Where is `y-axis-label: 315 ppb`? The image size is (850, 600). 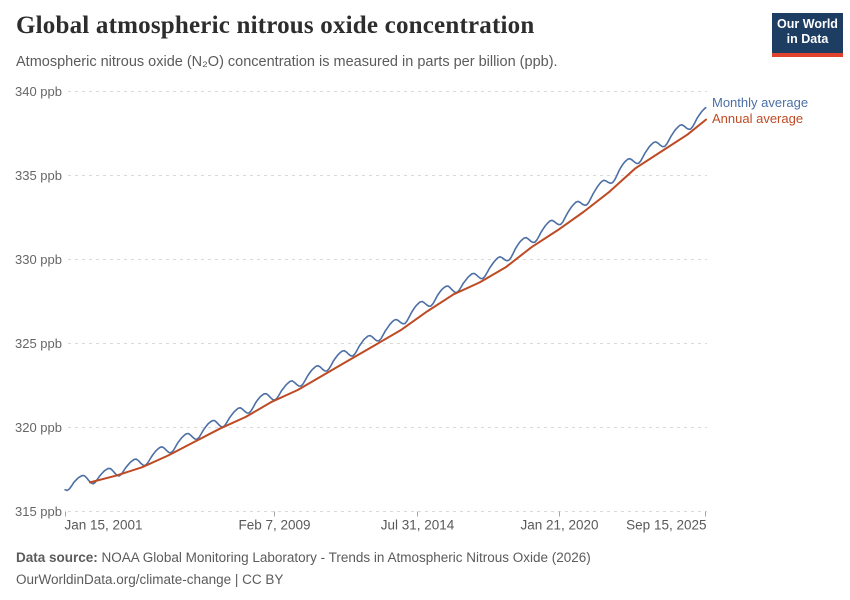
y-axis-label: 315 ppb is located at coordinates (38, 511).